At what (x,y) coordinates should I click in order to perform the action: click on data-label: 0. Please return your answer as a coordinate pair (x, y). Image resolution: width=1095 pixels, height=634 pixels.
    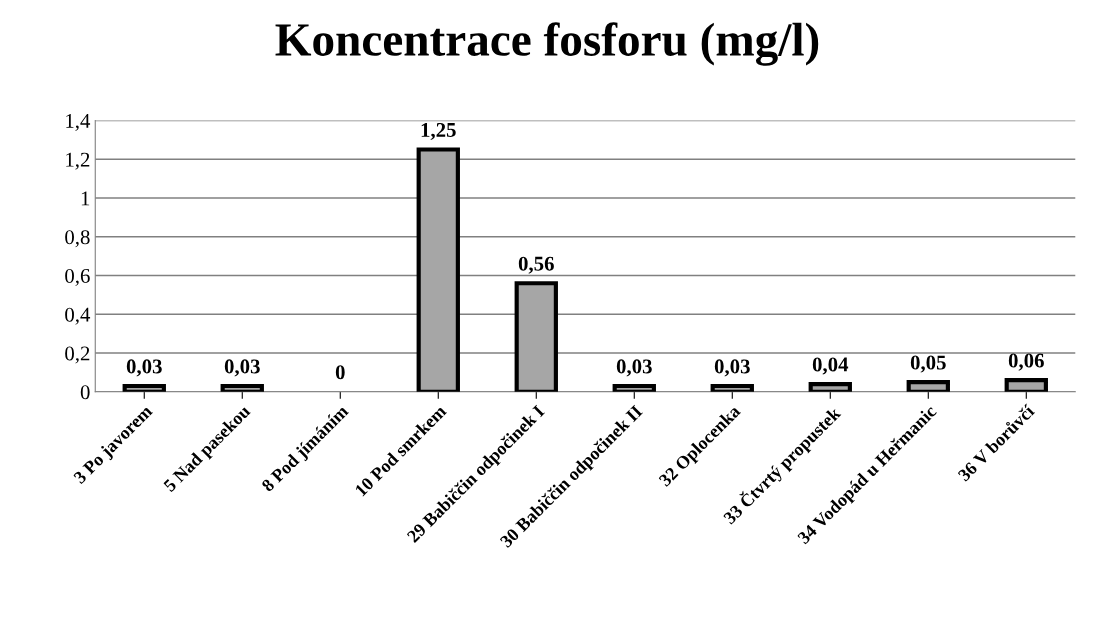
    Looking at the image, I should click on (340, 372).